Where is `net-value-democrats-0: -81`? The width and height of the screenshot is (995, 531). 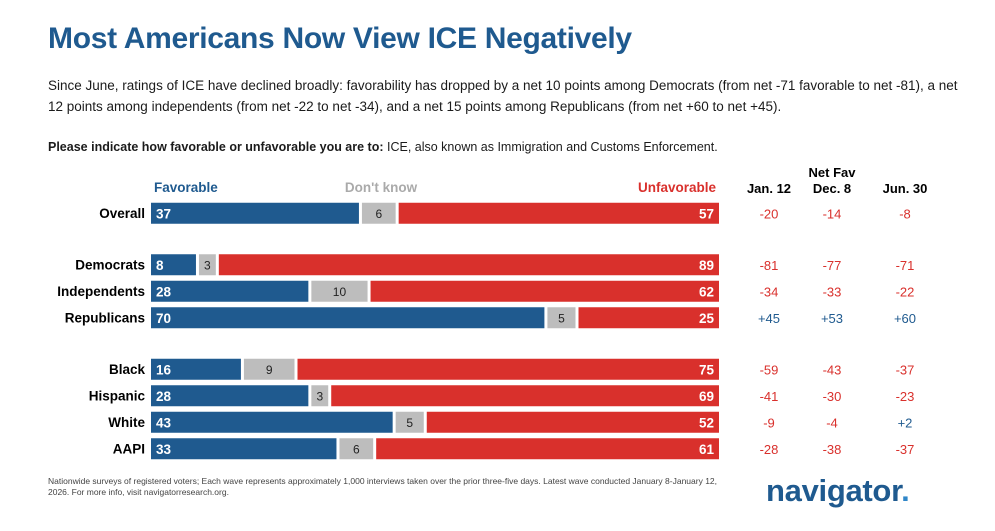 net-value-democrats-0: -81 is located at coordinates (769, 265).